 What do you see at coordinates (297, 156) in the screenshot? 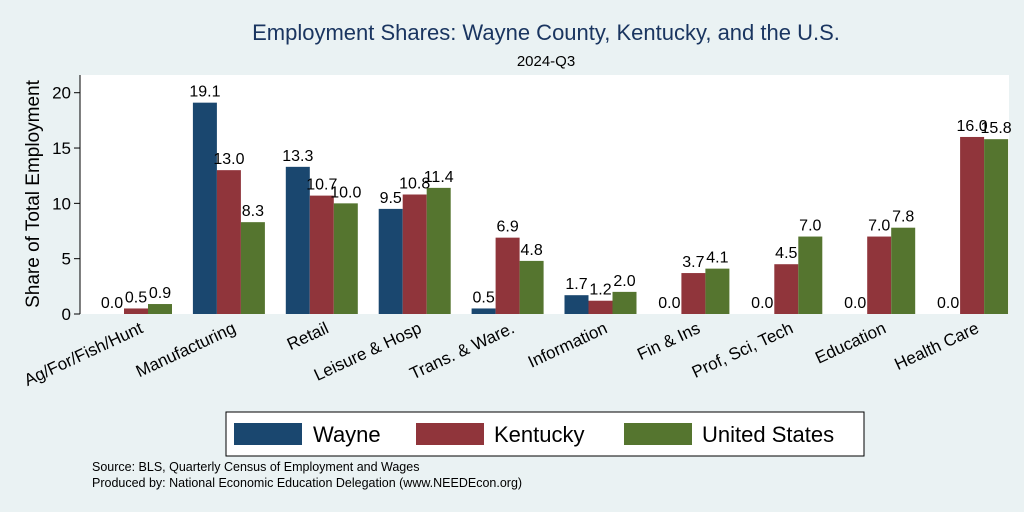
I see `data-label: 13.3` at bounding box center [297, 156].